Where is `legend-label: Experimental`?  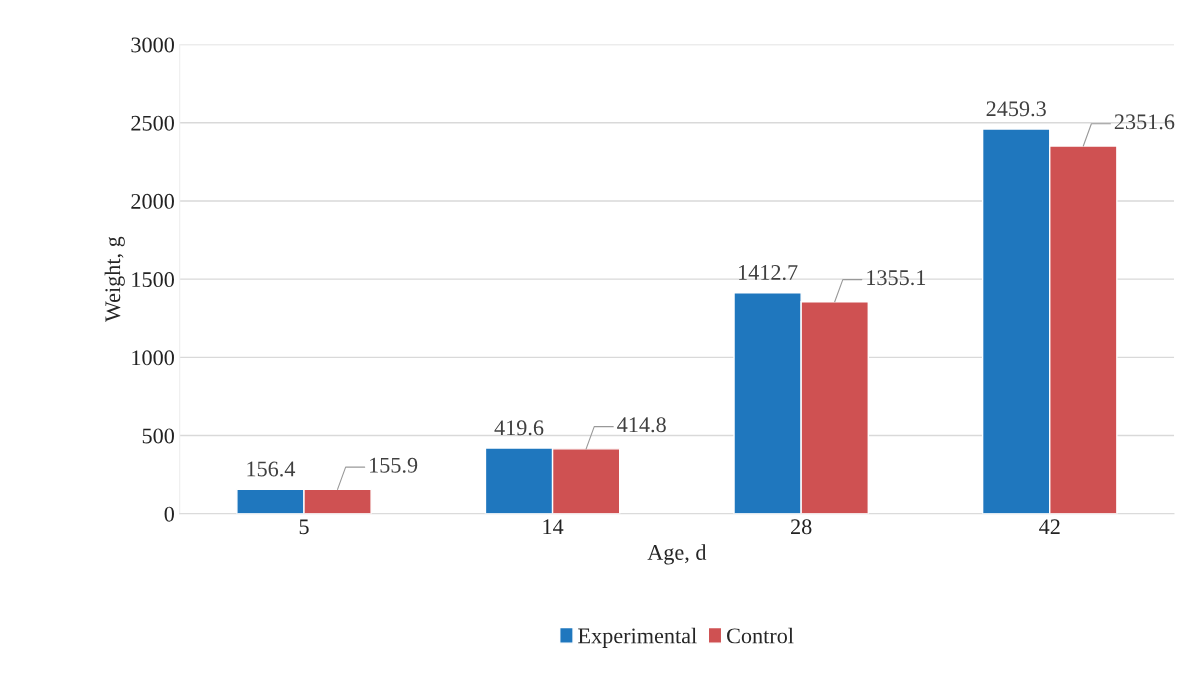 legend-label: Experimental is located at coordinates (637, 637).